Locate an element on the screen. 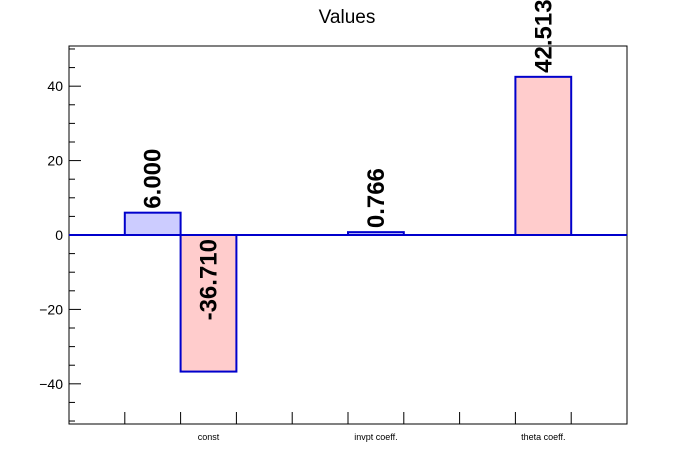  y-tick-label: −40 is located at coordinates (51, 384).